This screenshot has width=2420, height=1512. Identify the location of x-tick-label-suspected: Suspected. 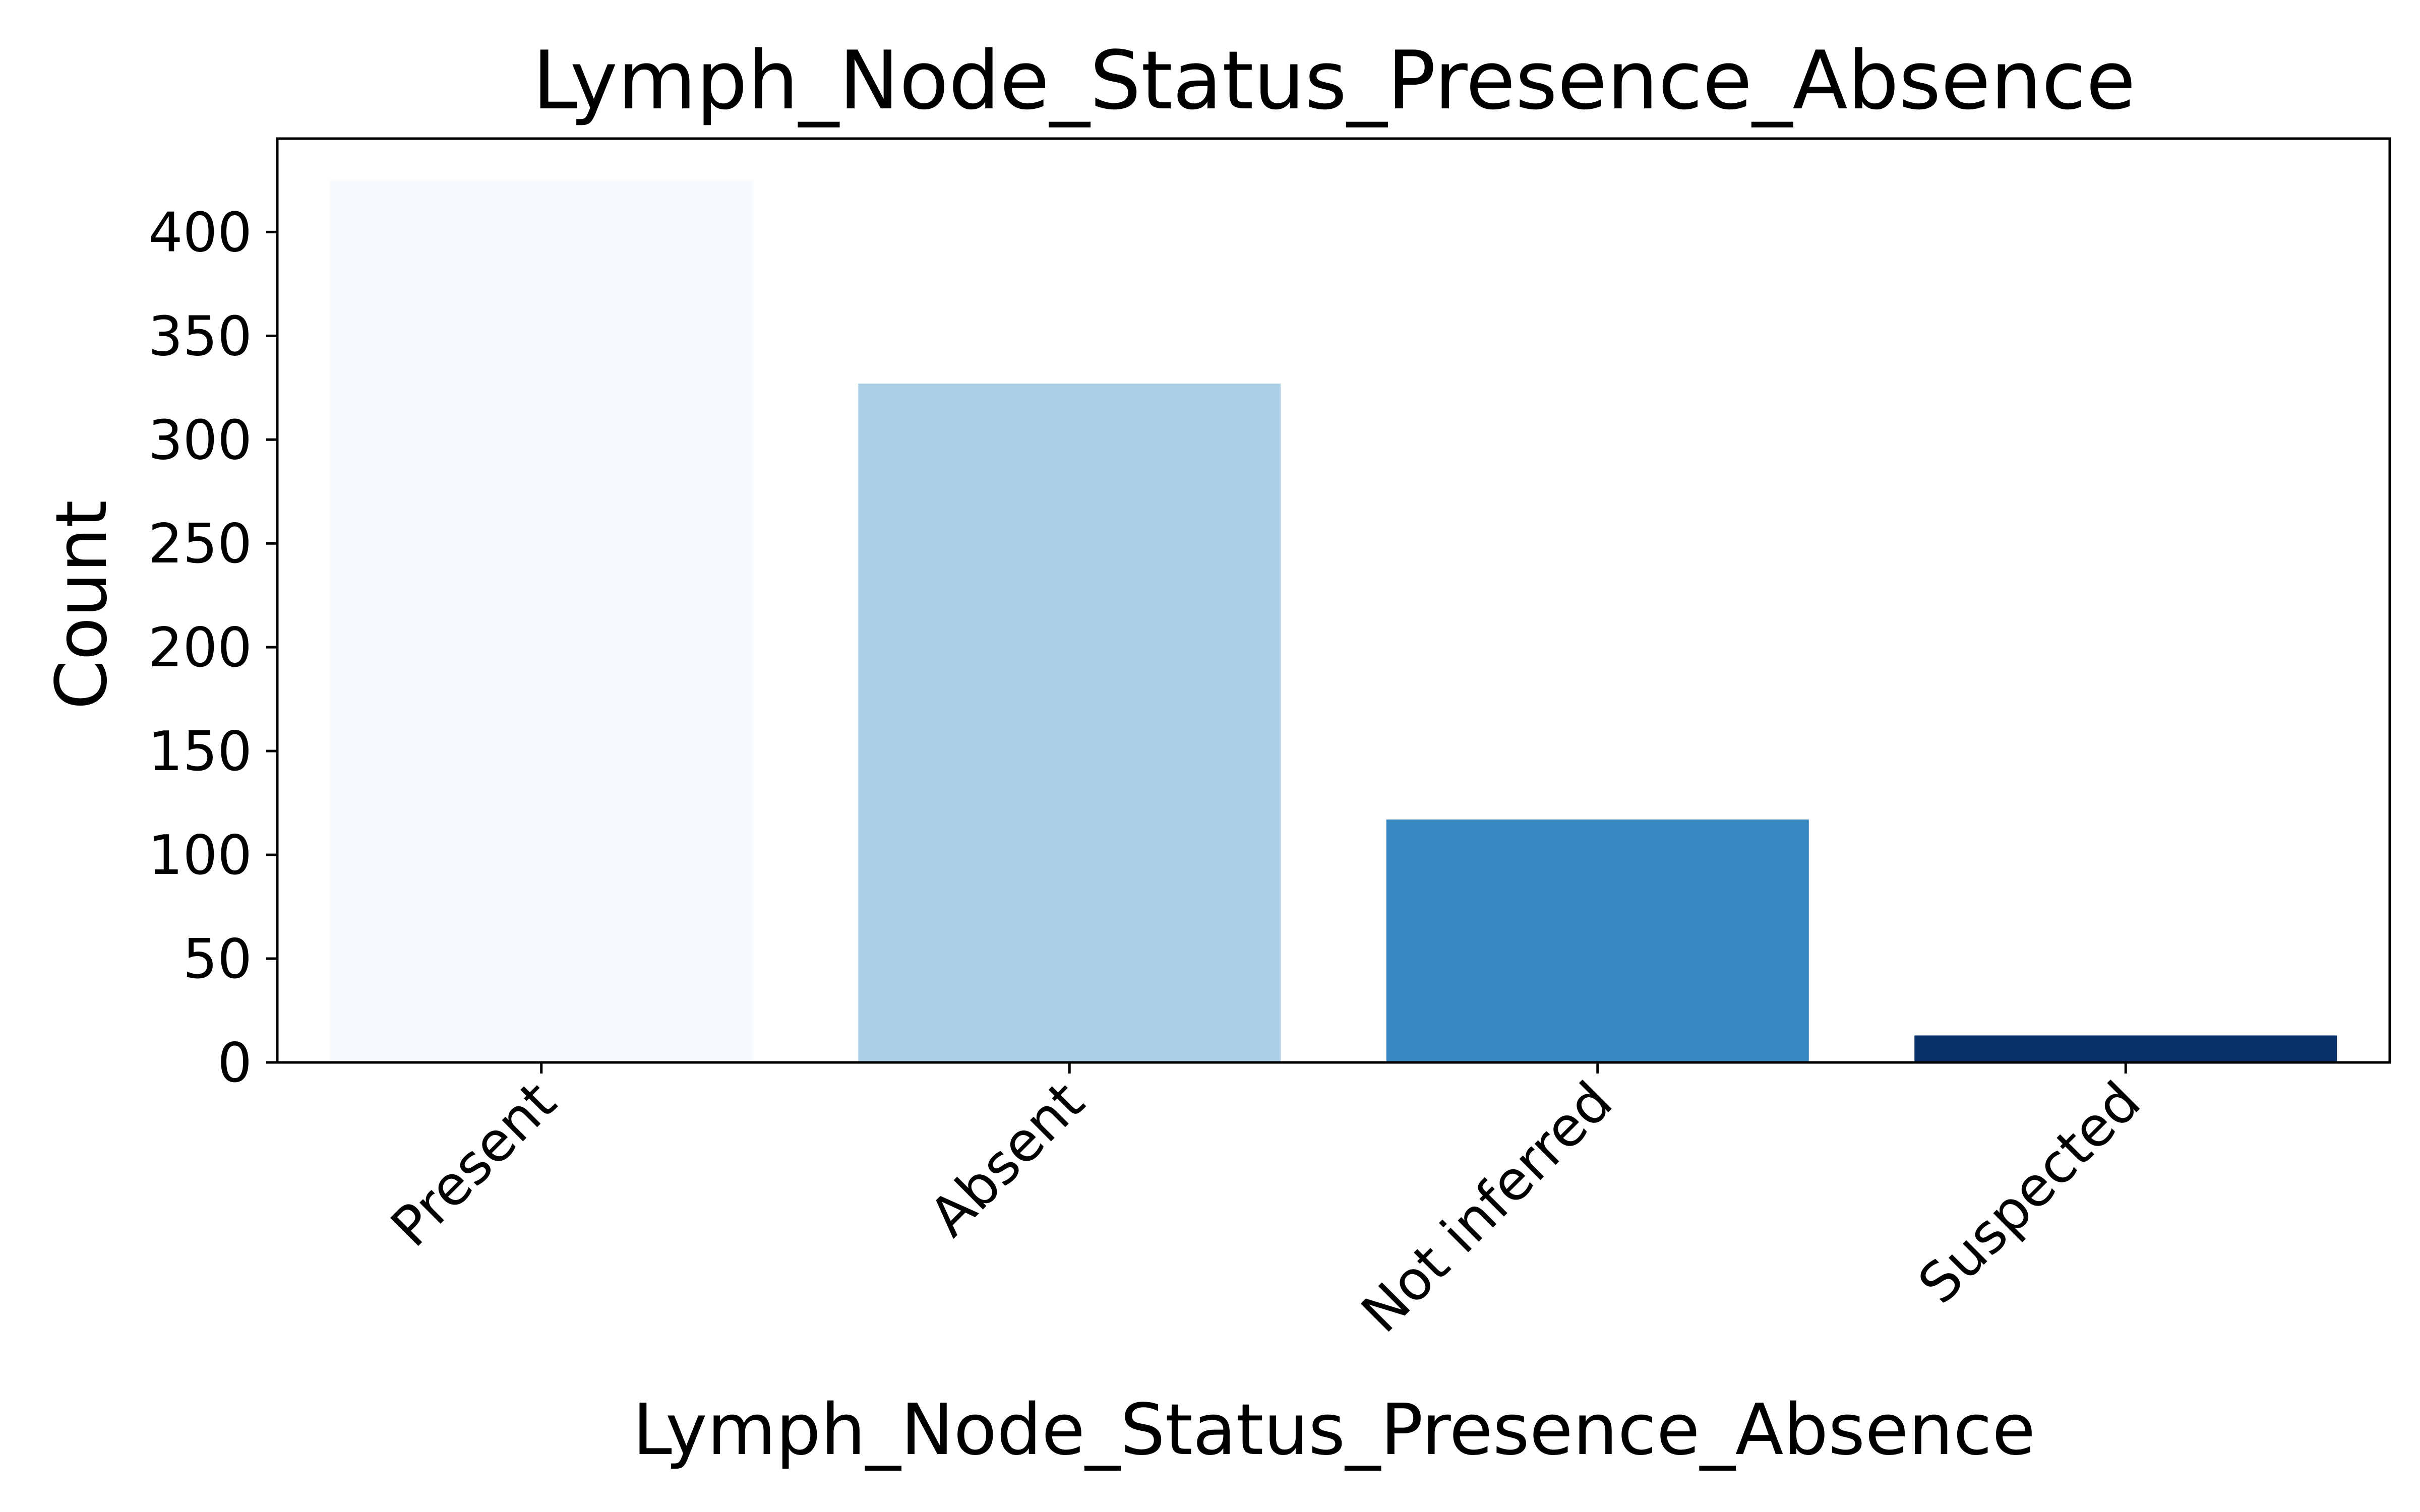
(2030, 1193).